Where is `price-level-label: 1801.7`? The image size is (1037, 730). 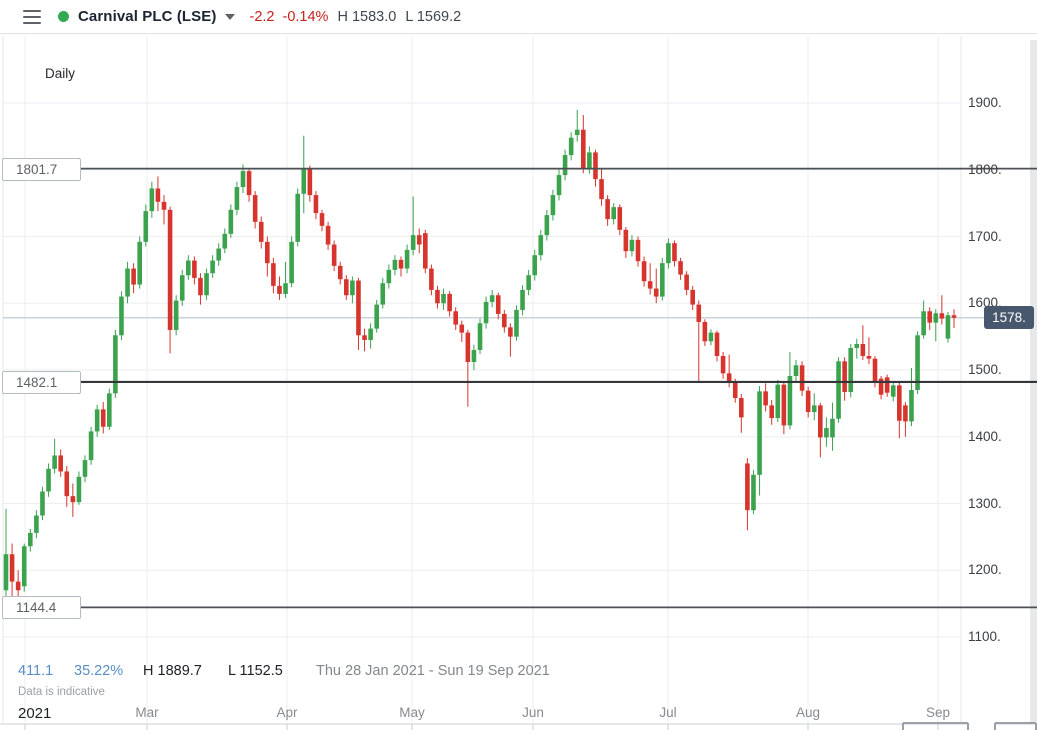
price-level-label: 1801.7 is located at coordinates (41, 169).